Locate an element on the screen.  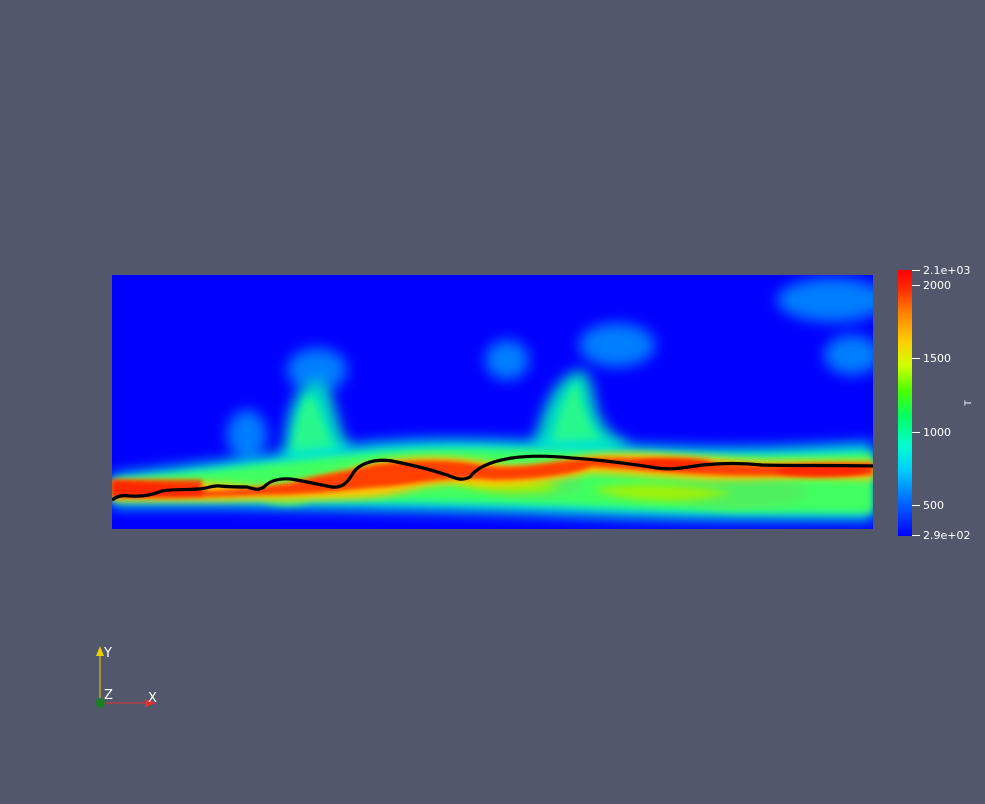
z-axis-label: Z is located at coordinates (108, 695).